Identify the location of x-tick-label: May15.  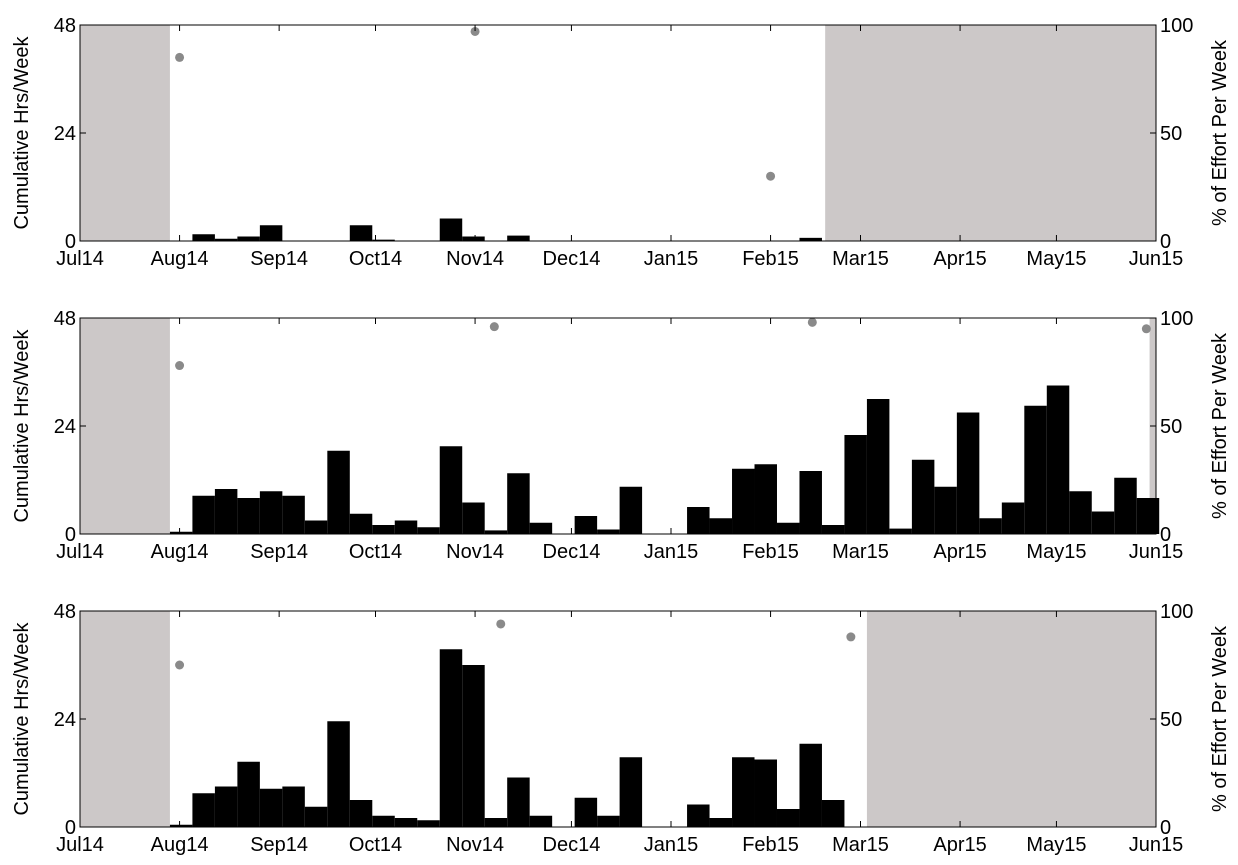
(1056, 845).